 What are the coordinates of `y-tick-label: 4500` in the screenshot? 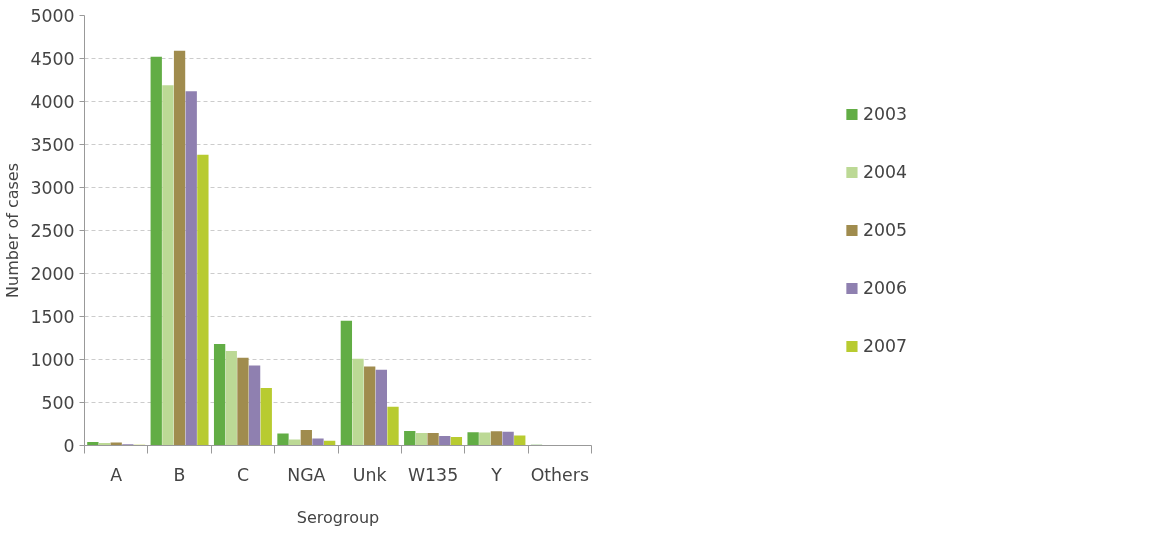 It's located at (52, 59).